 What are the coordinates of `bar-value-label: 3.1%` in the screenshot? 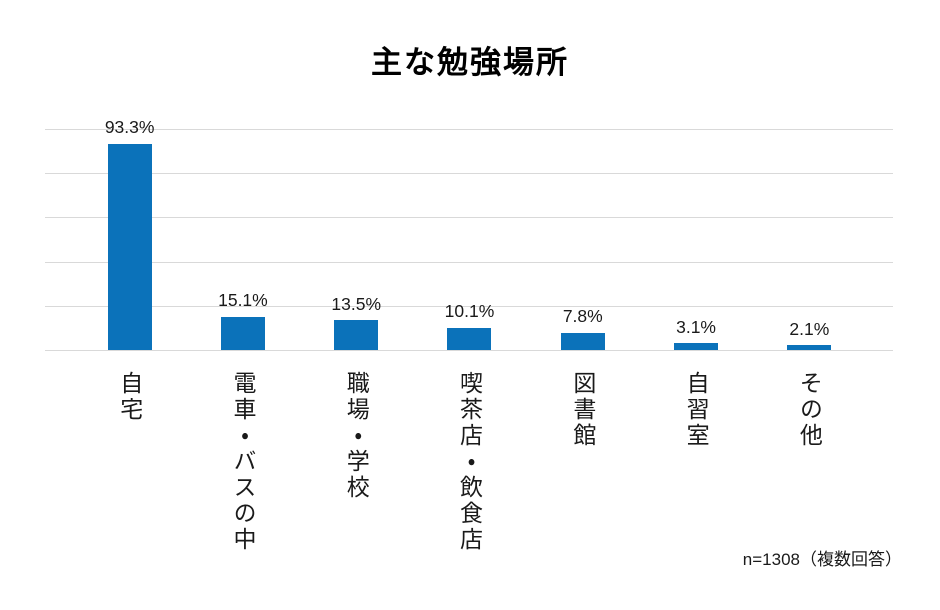 It's located at (696, 326).